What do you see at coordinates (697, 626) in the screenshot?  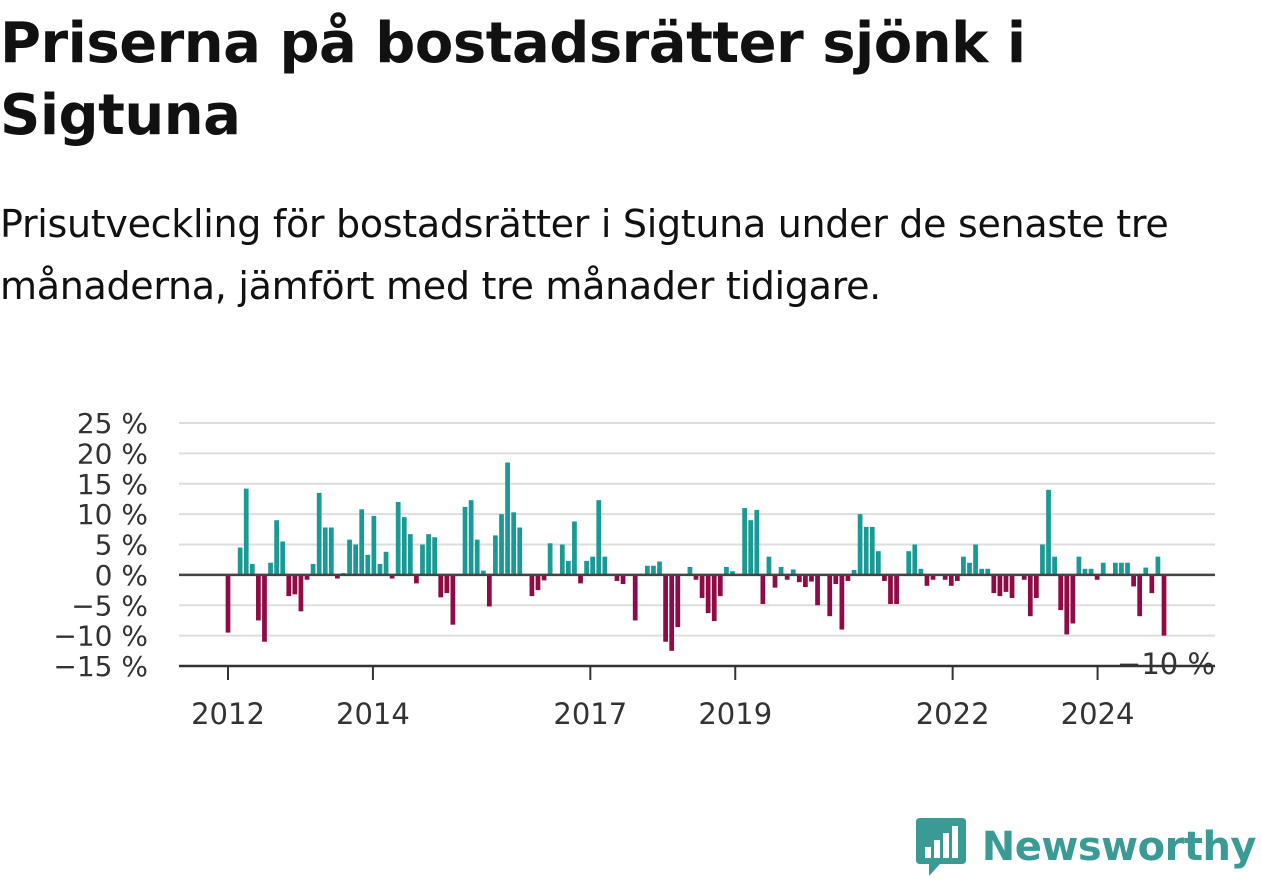 I see `axes` at bounding box center [697, 626].